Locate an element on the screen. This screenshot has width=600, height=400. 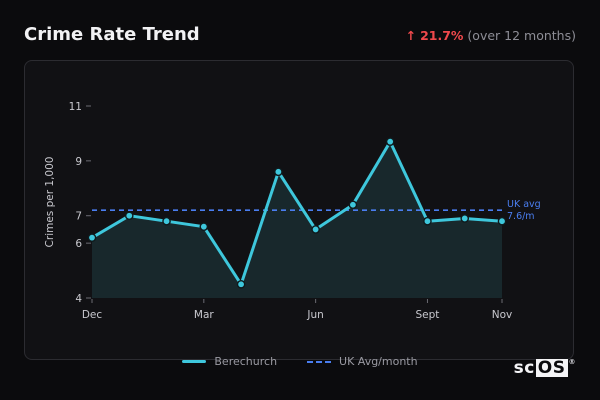
x-tick-label: Dec is located at coordinates (92, 315).